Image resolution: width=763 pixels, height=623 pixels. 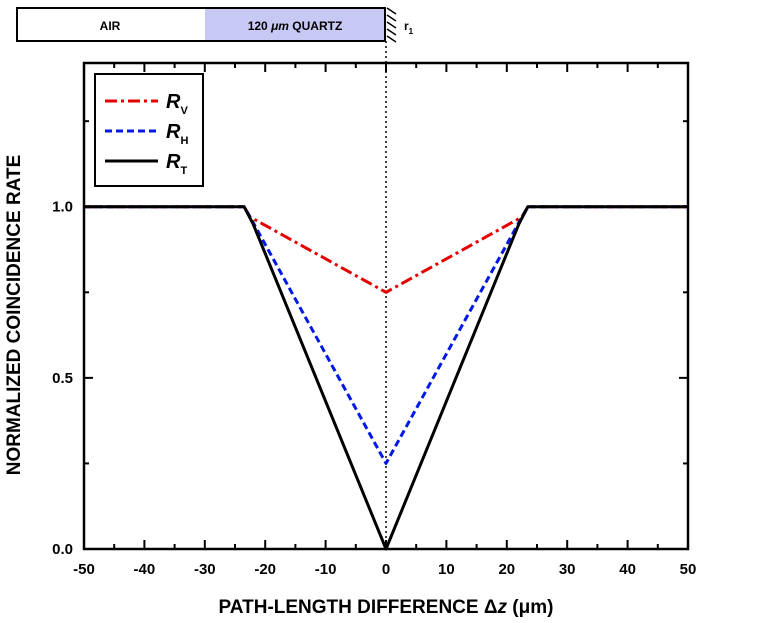 I want to click on air-label: AIR, so click(x=110, y=26).